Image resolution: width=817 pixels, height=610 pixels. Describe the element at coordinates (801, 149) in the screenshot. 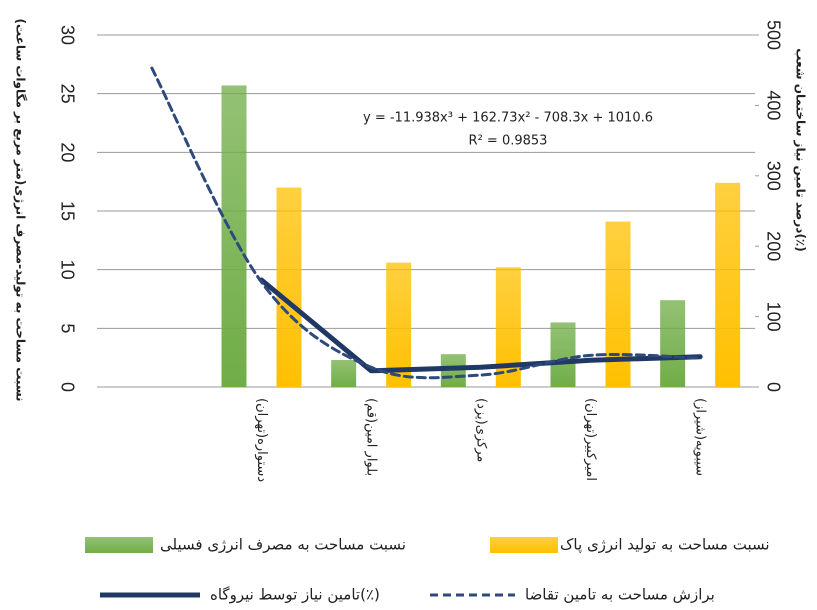

I see `y2-axis-title: درصد تامین نیاز ساختمان شعب(٪)` at that location.